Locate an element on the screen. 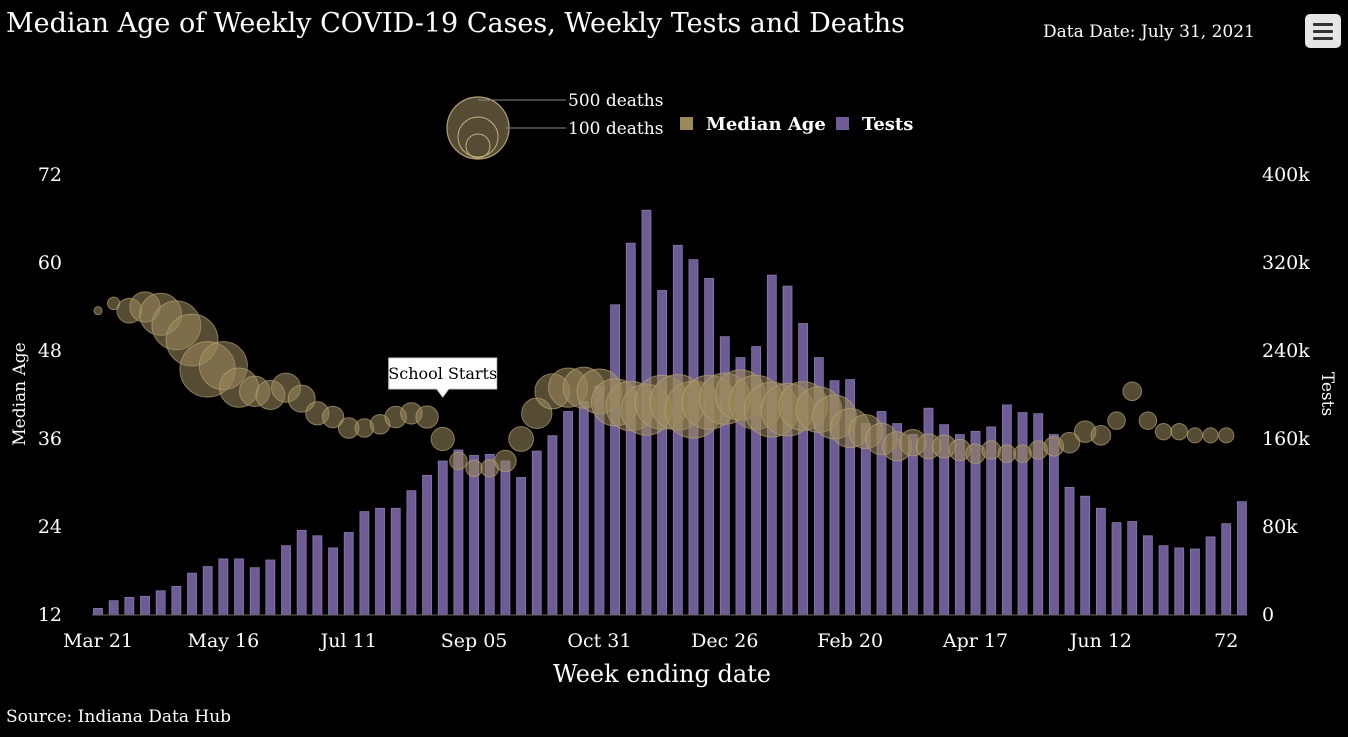 Image resolution: width=1348 pixels, height=737 pixels. y-right-tick: 400k is located at coordinates (1286, 175).